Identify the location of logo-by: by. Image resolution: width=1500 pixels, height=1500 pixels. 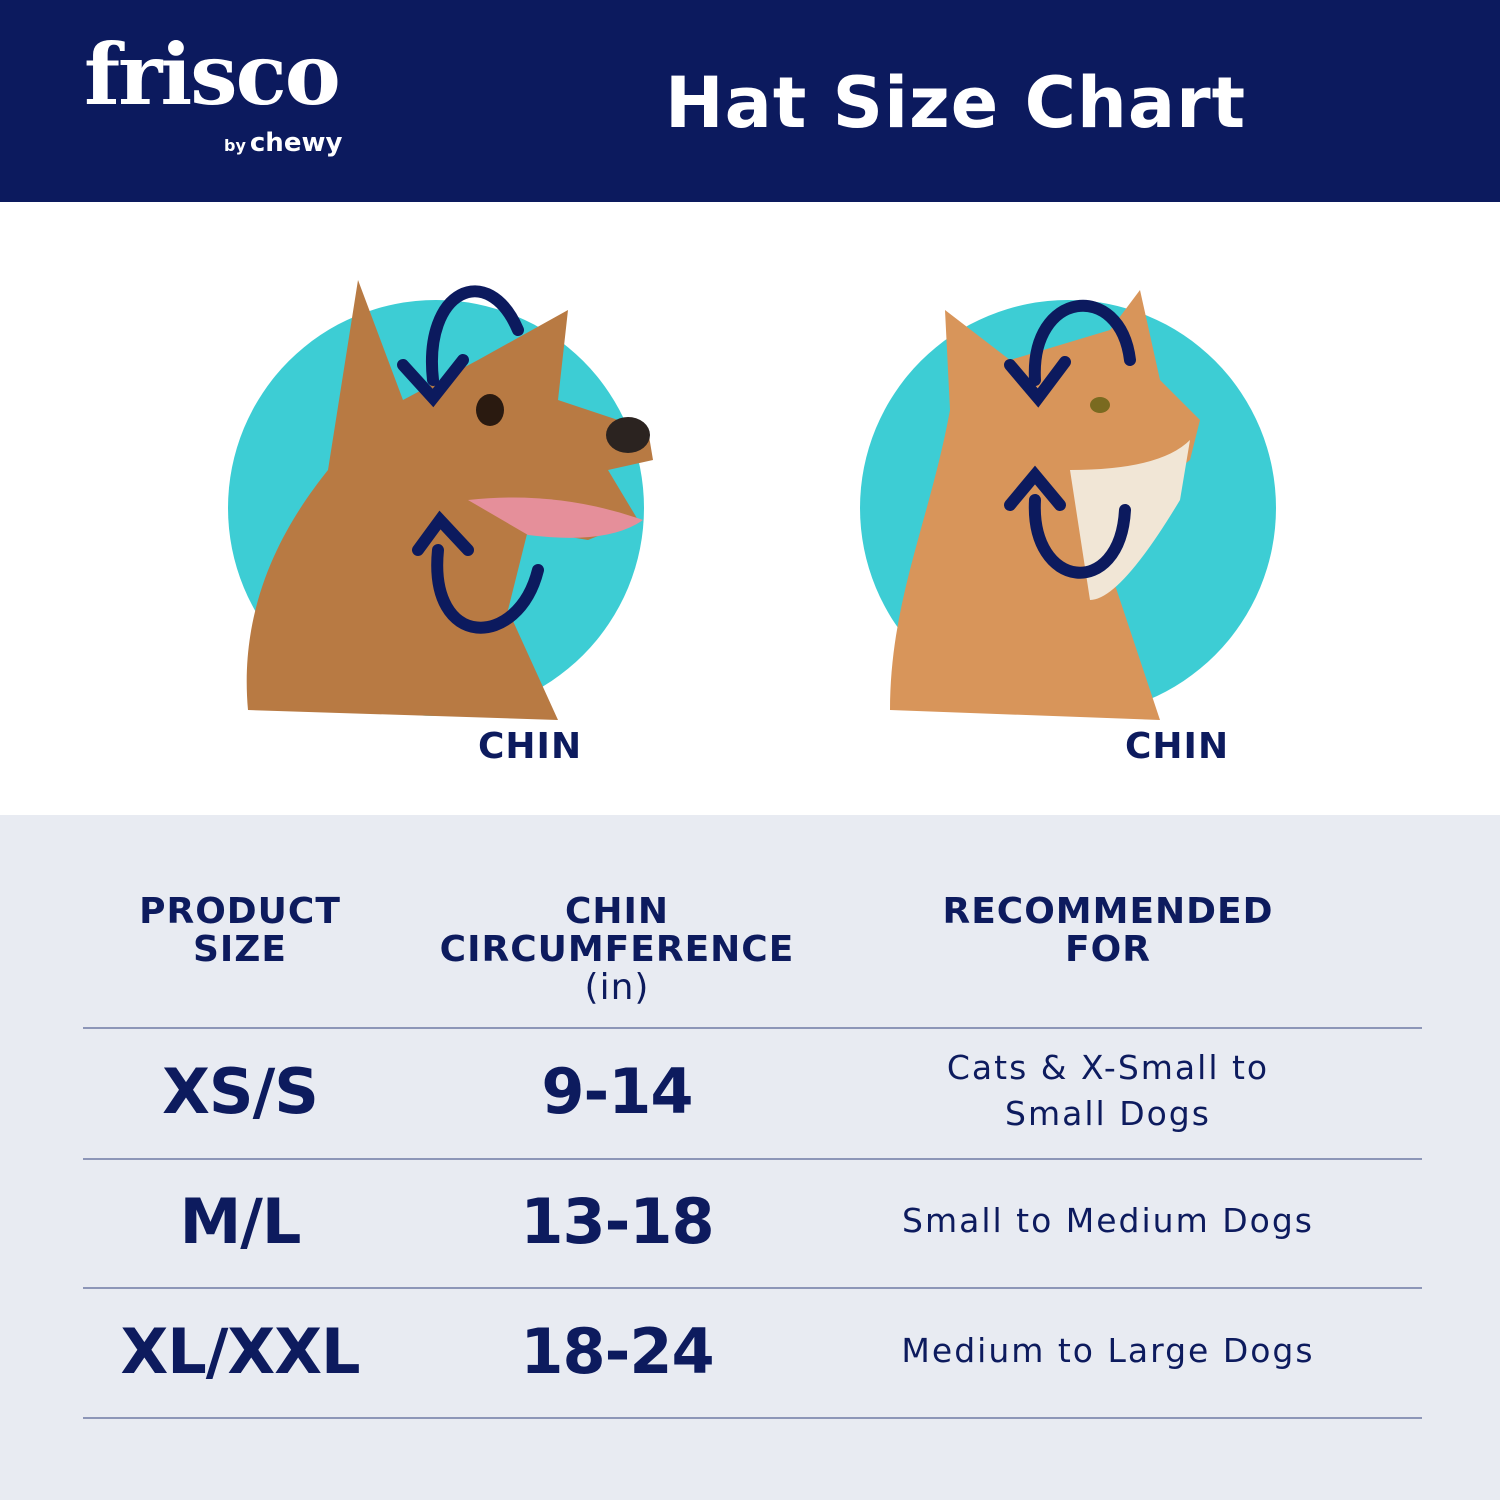
(235, 145).